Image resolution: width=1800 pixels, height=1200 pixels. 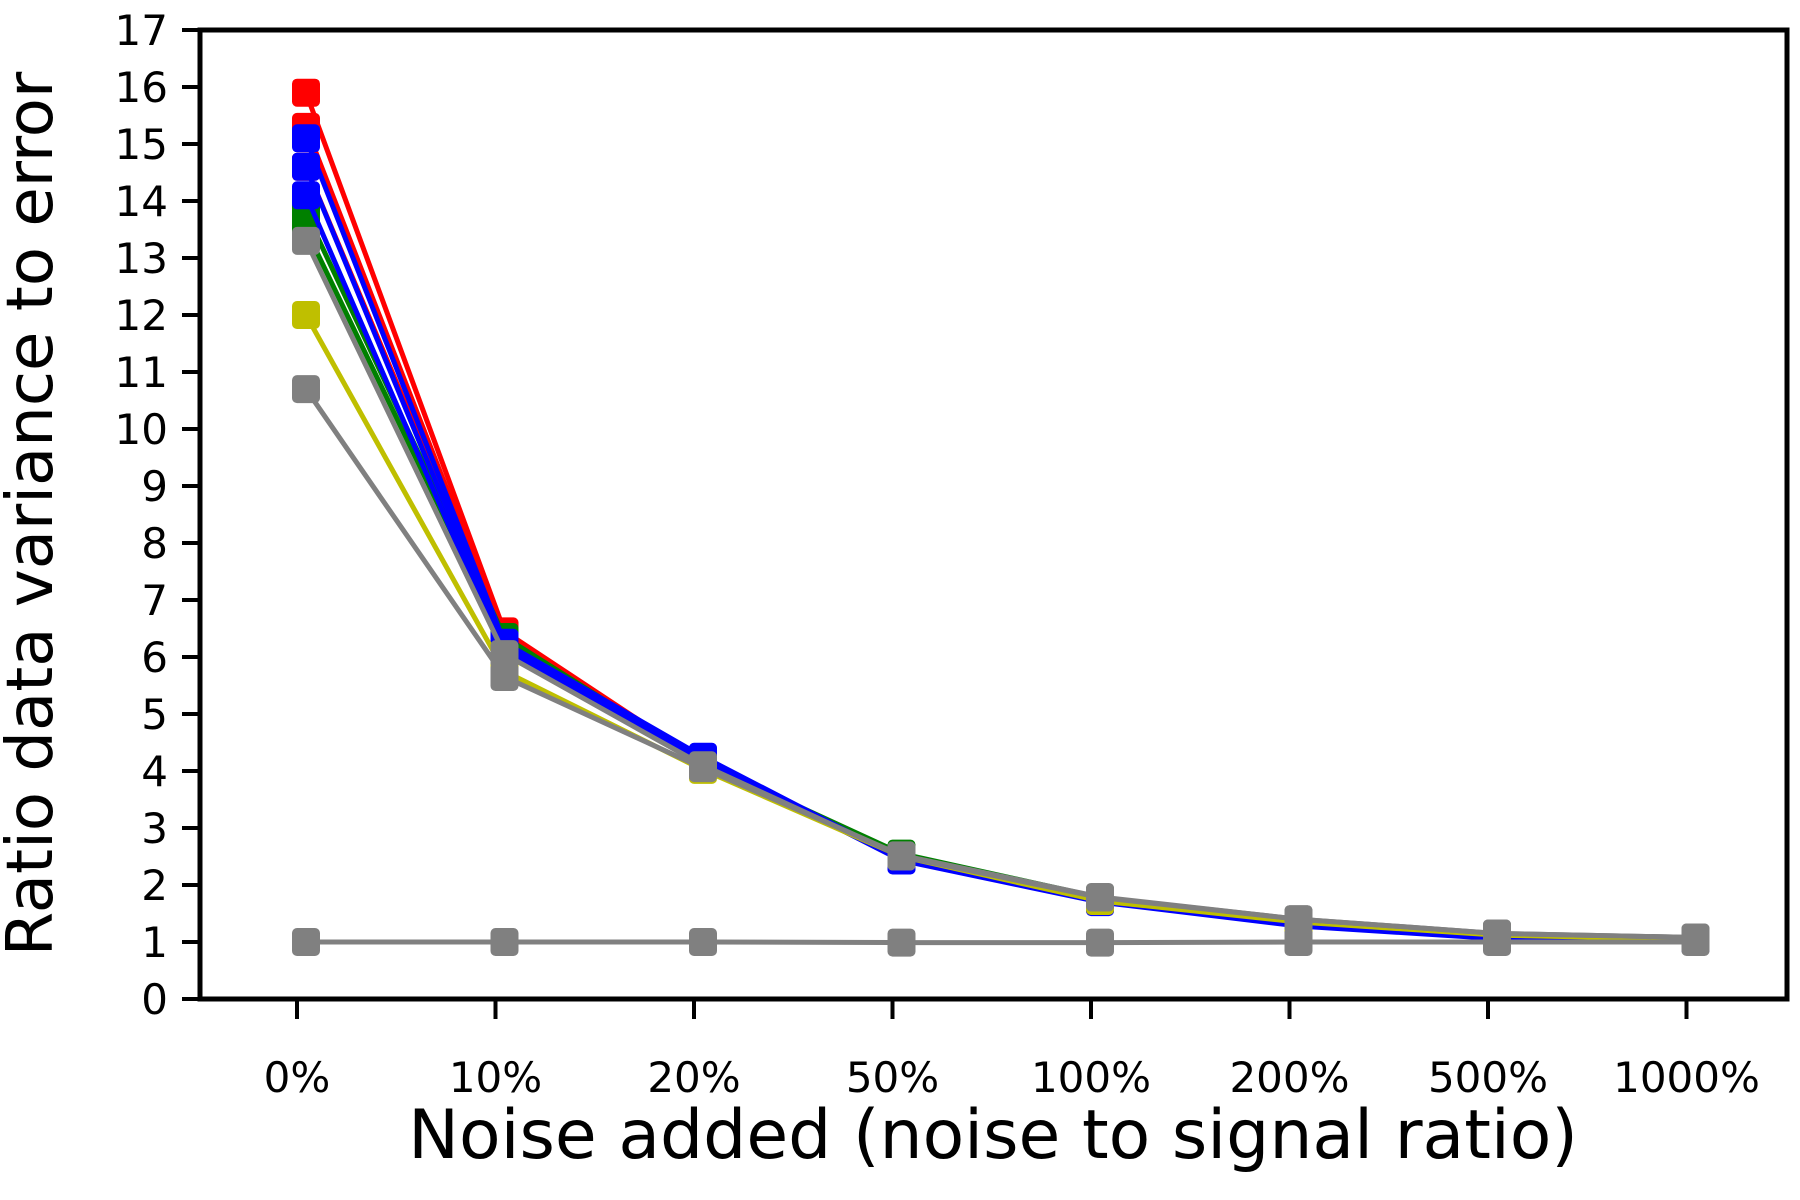 What do you see at coordinates (141, 372) in the screenshot?
I see `y-tick-label: 11` at bounding box center [141, 372].